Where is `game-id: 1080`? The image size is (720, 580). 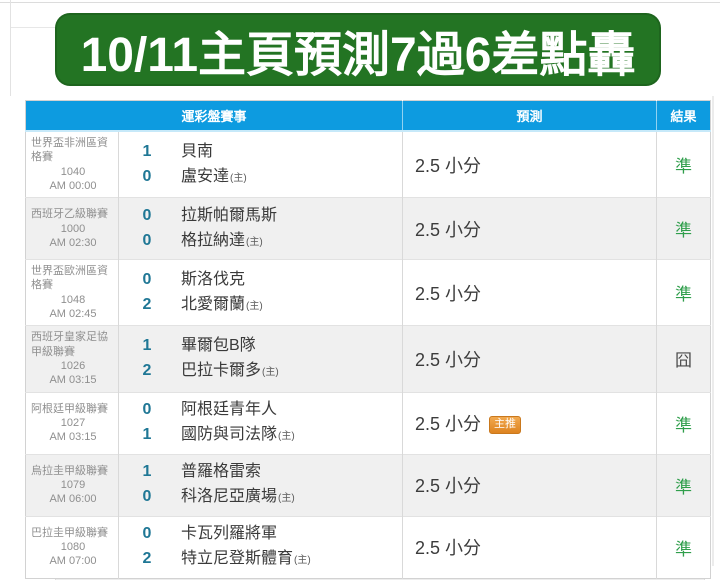
game-id: 1080 is located at coordinates (73, 546).